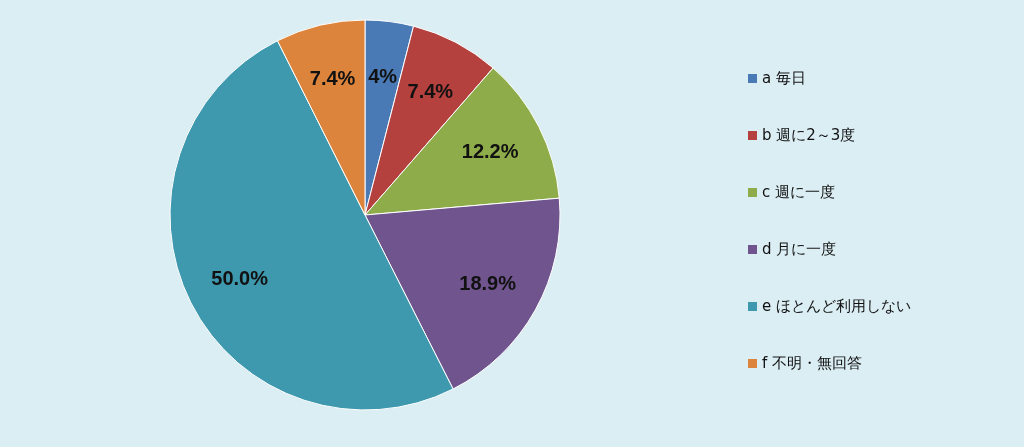 This screenshot has height=447, width=1024. What do you see at coordinates (490, 151) in the screenshot?
I see `data-label: 12.2%` at bounding box center [490, 151].